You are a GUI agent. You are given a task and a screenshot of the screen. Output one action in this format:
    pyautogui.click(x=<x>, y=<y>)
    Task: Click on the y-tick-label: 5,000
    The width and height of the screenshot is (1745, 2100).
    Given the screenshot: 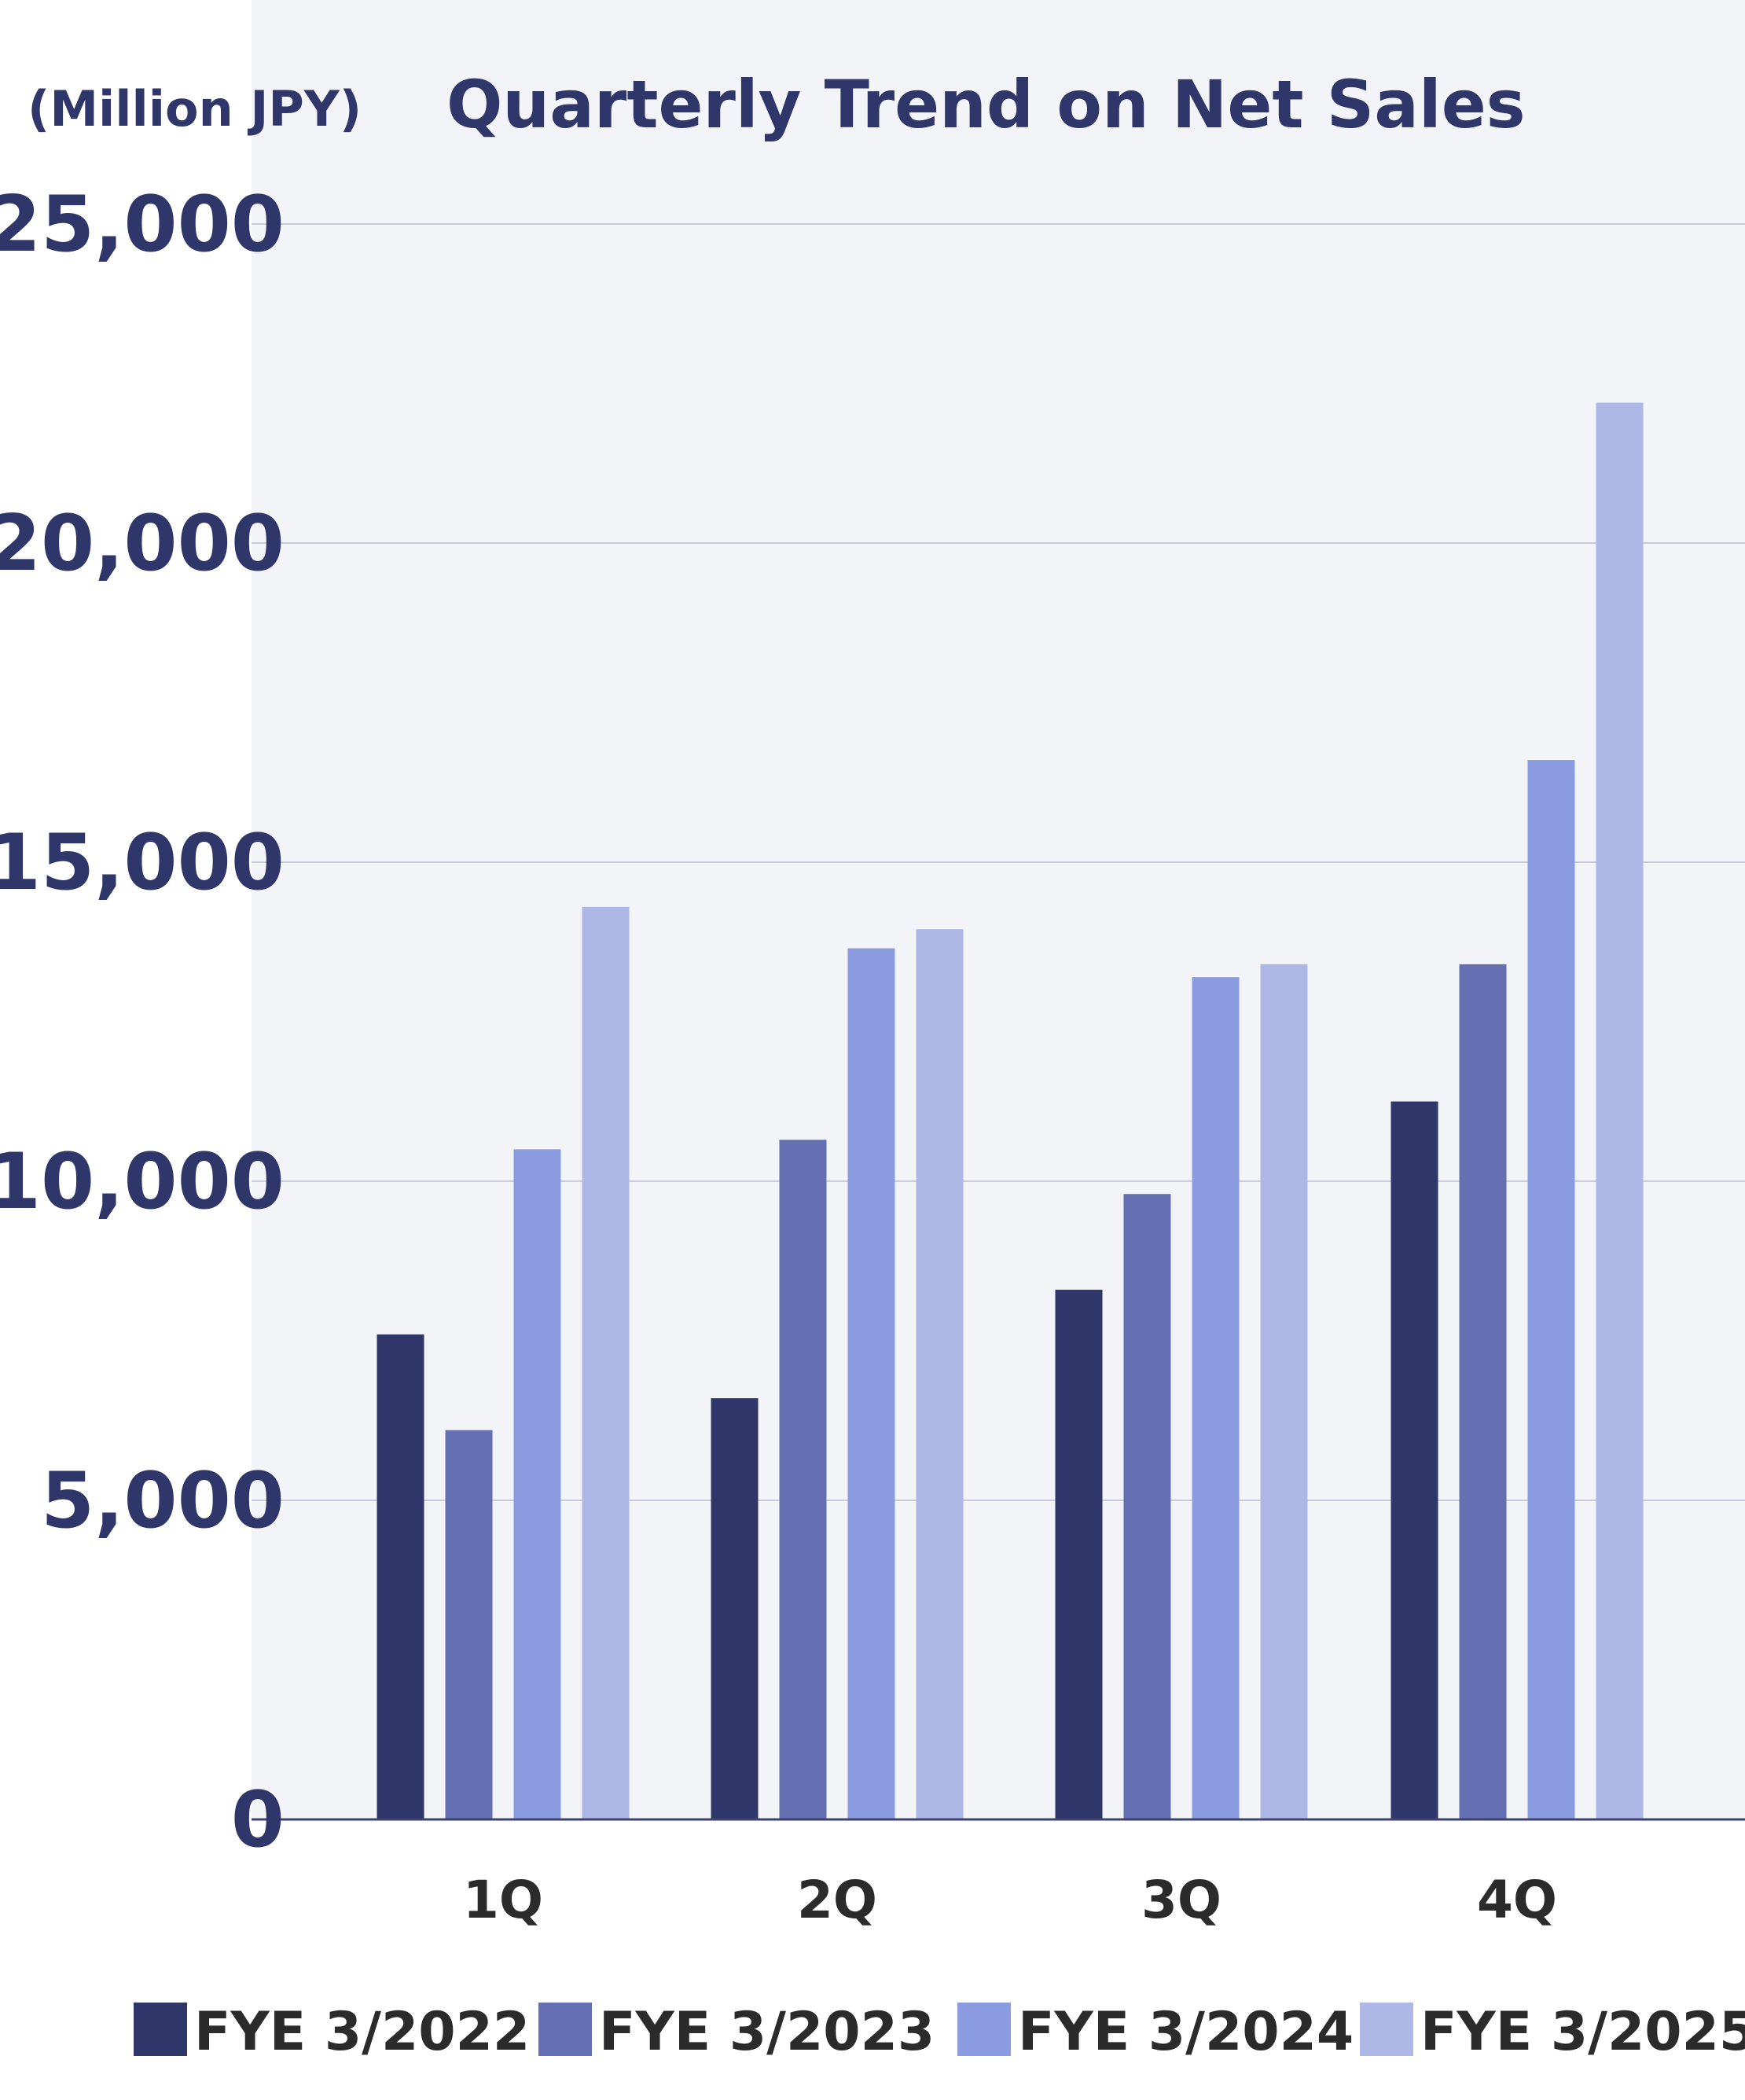 What is the action you would take?
    pyautogui.click(x=163, y=1501)
    